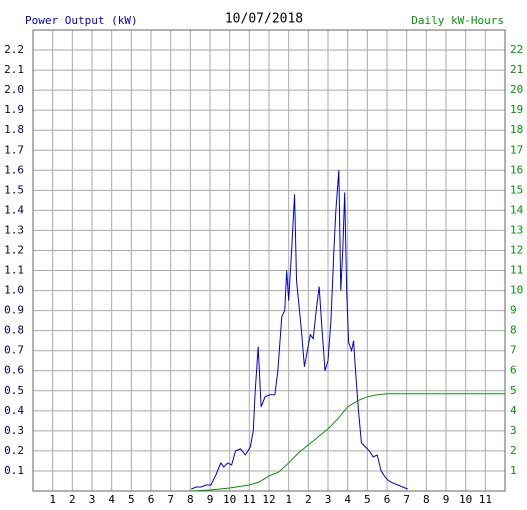 Image resolution: width=527 pixels, height=510 pixels. What do you see at coordinates (513, 450) in the screenshot?
I see `y2-tick-label: 2` at bounding box center [513, 450].